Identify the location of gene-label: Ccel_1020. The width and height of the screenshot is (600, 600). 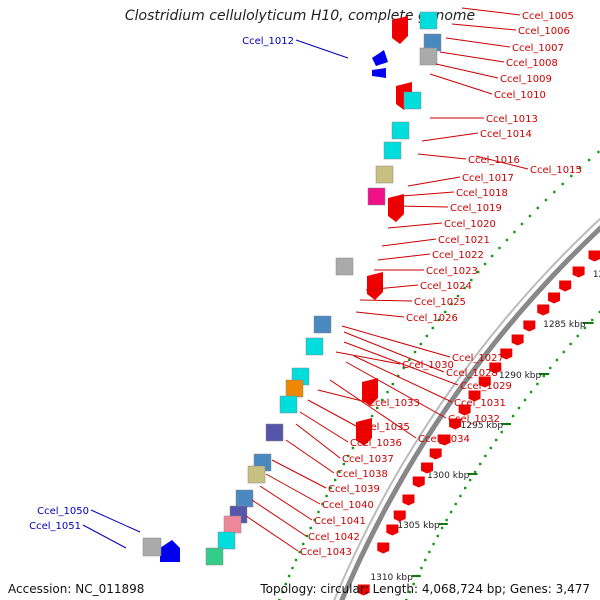
(470, 224).